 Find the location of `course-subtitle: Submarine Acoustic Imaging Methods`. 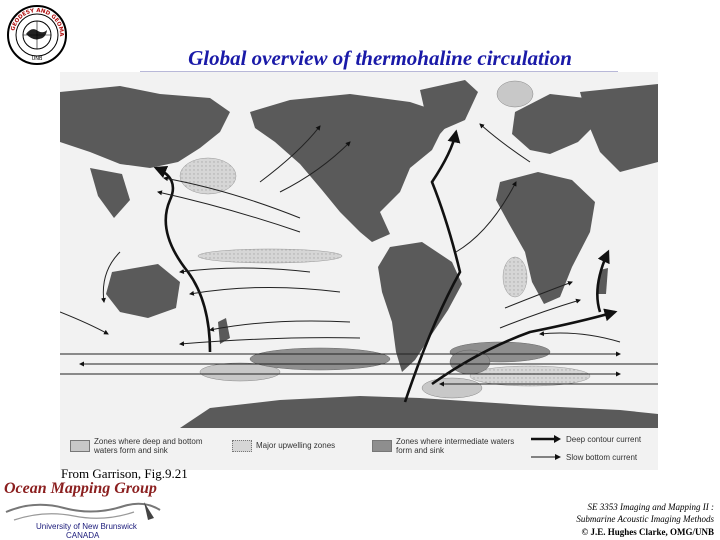

course-subtitle: Submarine Acoustic Imaging Methods is located at coordinates (645, 519).